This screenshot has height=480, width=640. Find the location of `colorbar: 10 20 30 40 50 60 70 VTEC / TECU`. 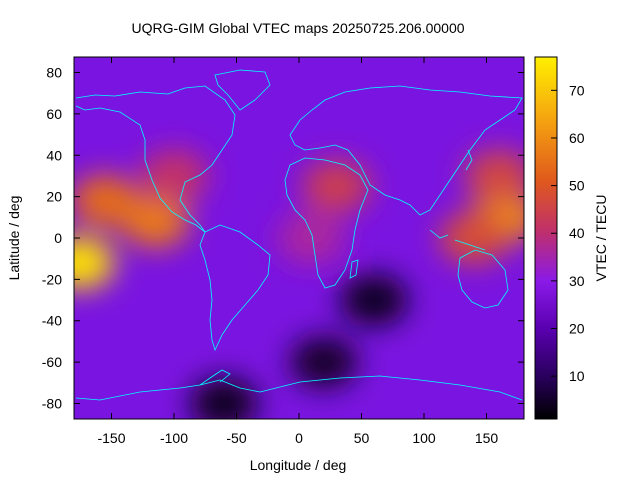

colorbar: 10 20 30 40 50 60 70 VTEC / TECU is located at coordinates (571, 238).